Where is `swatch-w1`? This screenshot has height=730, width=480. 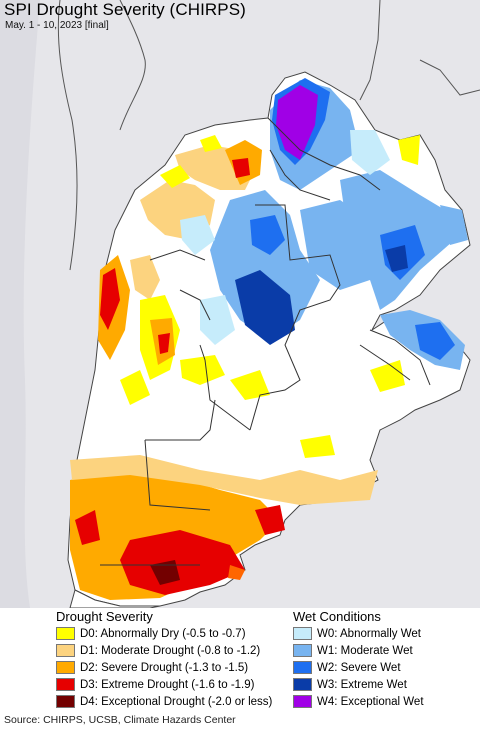
swatch-w1 is located at coordinates (302, 650).